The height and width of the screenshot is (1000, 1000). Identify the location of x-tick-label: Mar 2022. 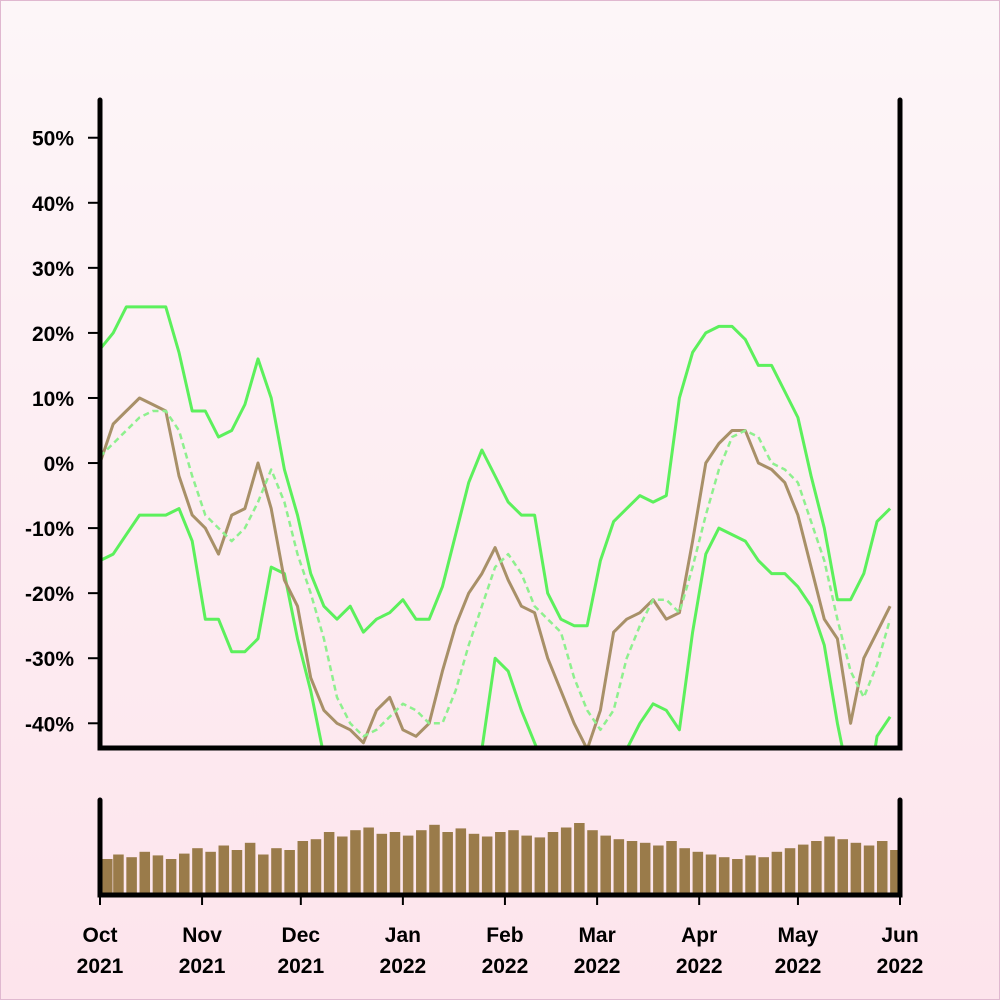
(597, 951).